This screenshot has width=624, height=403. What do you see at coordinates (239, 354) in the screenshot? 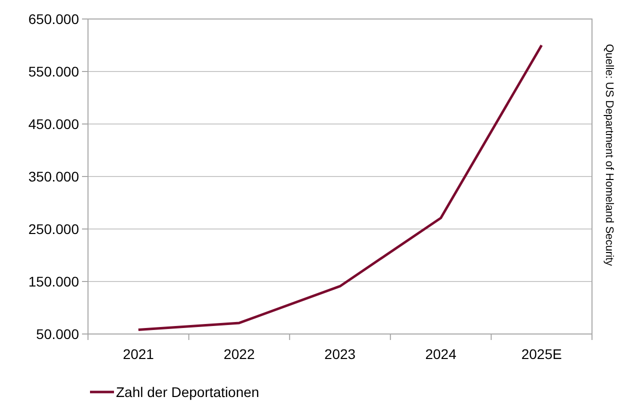
I see `x-tick-label: 2022` at bounding box center [239, 354].